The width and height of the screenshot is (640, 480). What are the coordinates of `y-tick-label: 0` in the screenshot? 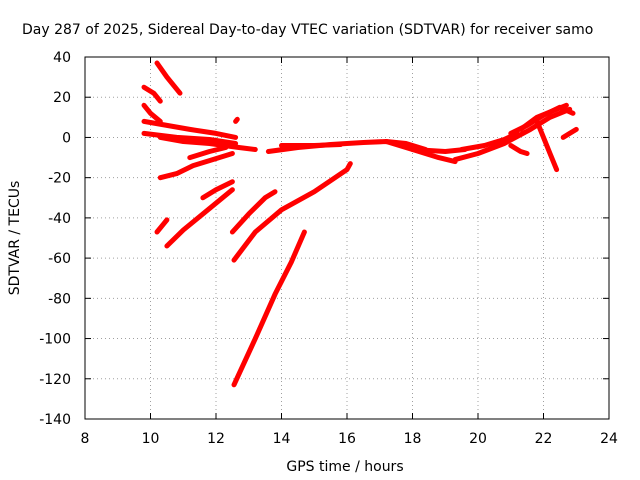 It's located at (66, 138).